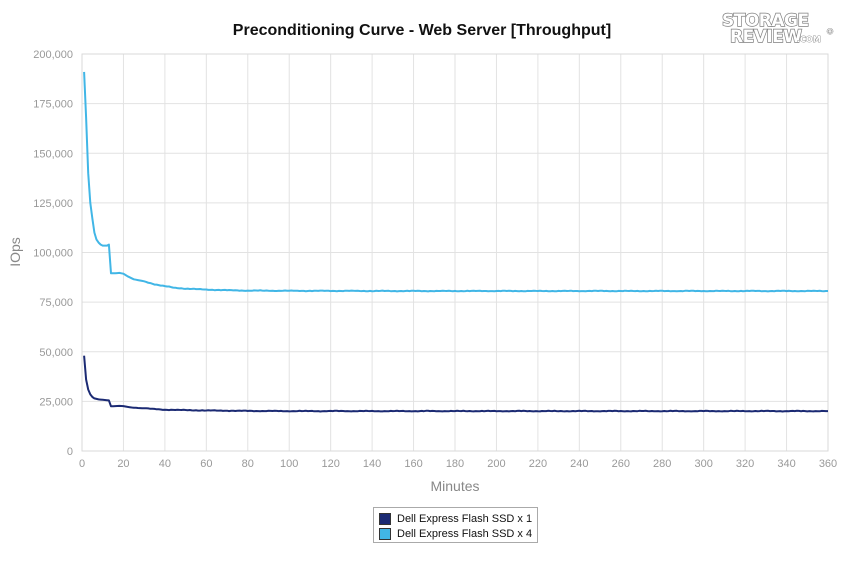  I want to click on storagereview-logo: STORAGE REVIEW .COM ®, so click(777, 28).